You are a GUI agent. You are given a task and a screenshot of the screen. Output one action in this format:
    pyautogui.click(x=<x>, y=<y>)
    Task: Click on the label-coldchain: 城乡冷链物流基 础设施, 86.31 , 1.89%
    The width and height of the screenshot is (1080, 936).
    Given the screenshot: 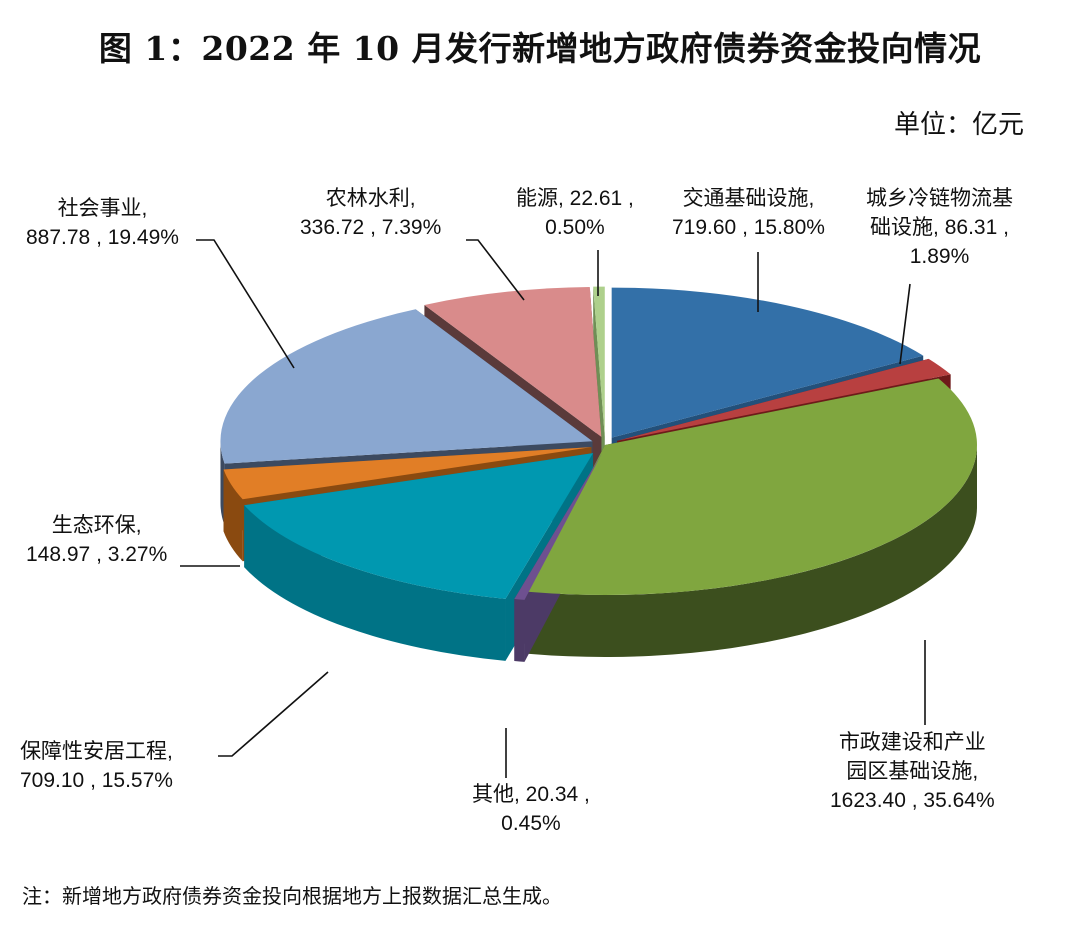 What is the action you would take?
    pyautogui.click(x=939, y=227)
    